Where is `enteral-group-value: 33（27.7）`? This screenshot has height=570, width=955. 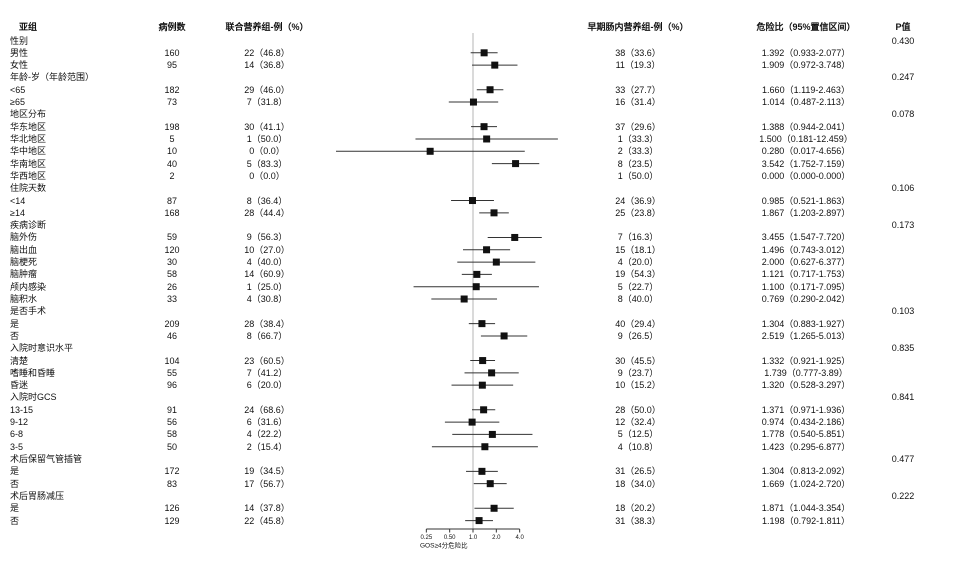 enteral-group-value: 33（27.7） is located at coordinates (638, 89).